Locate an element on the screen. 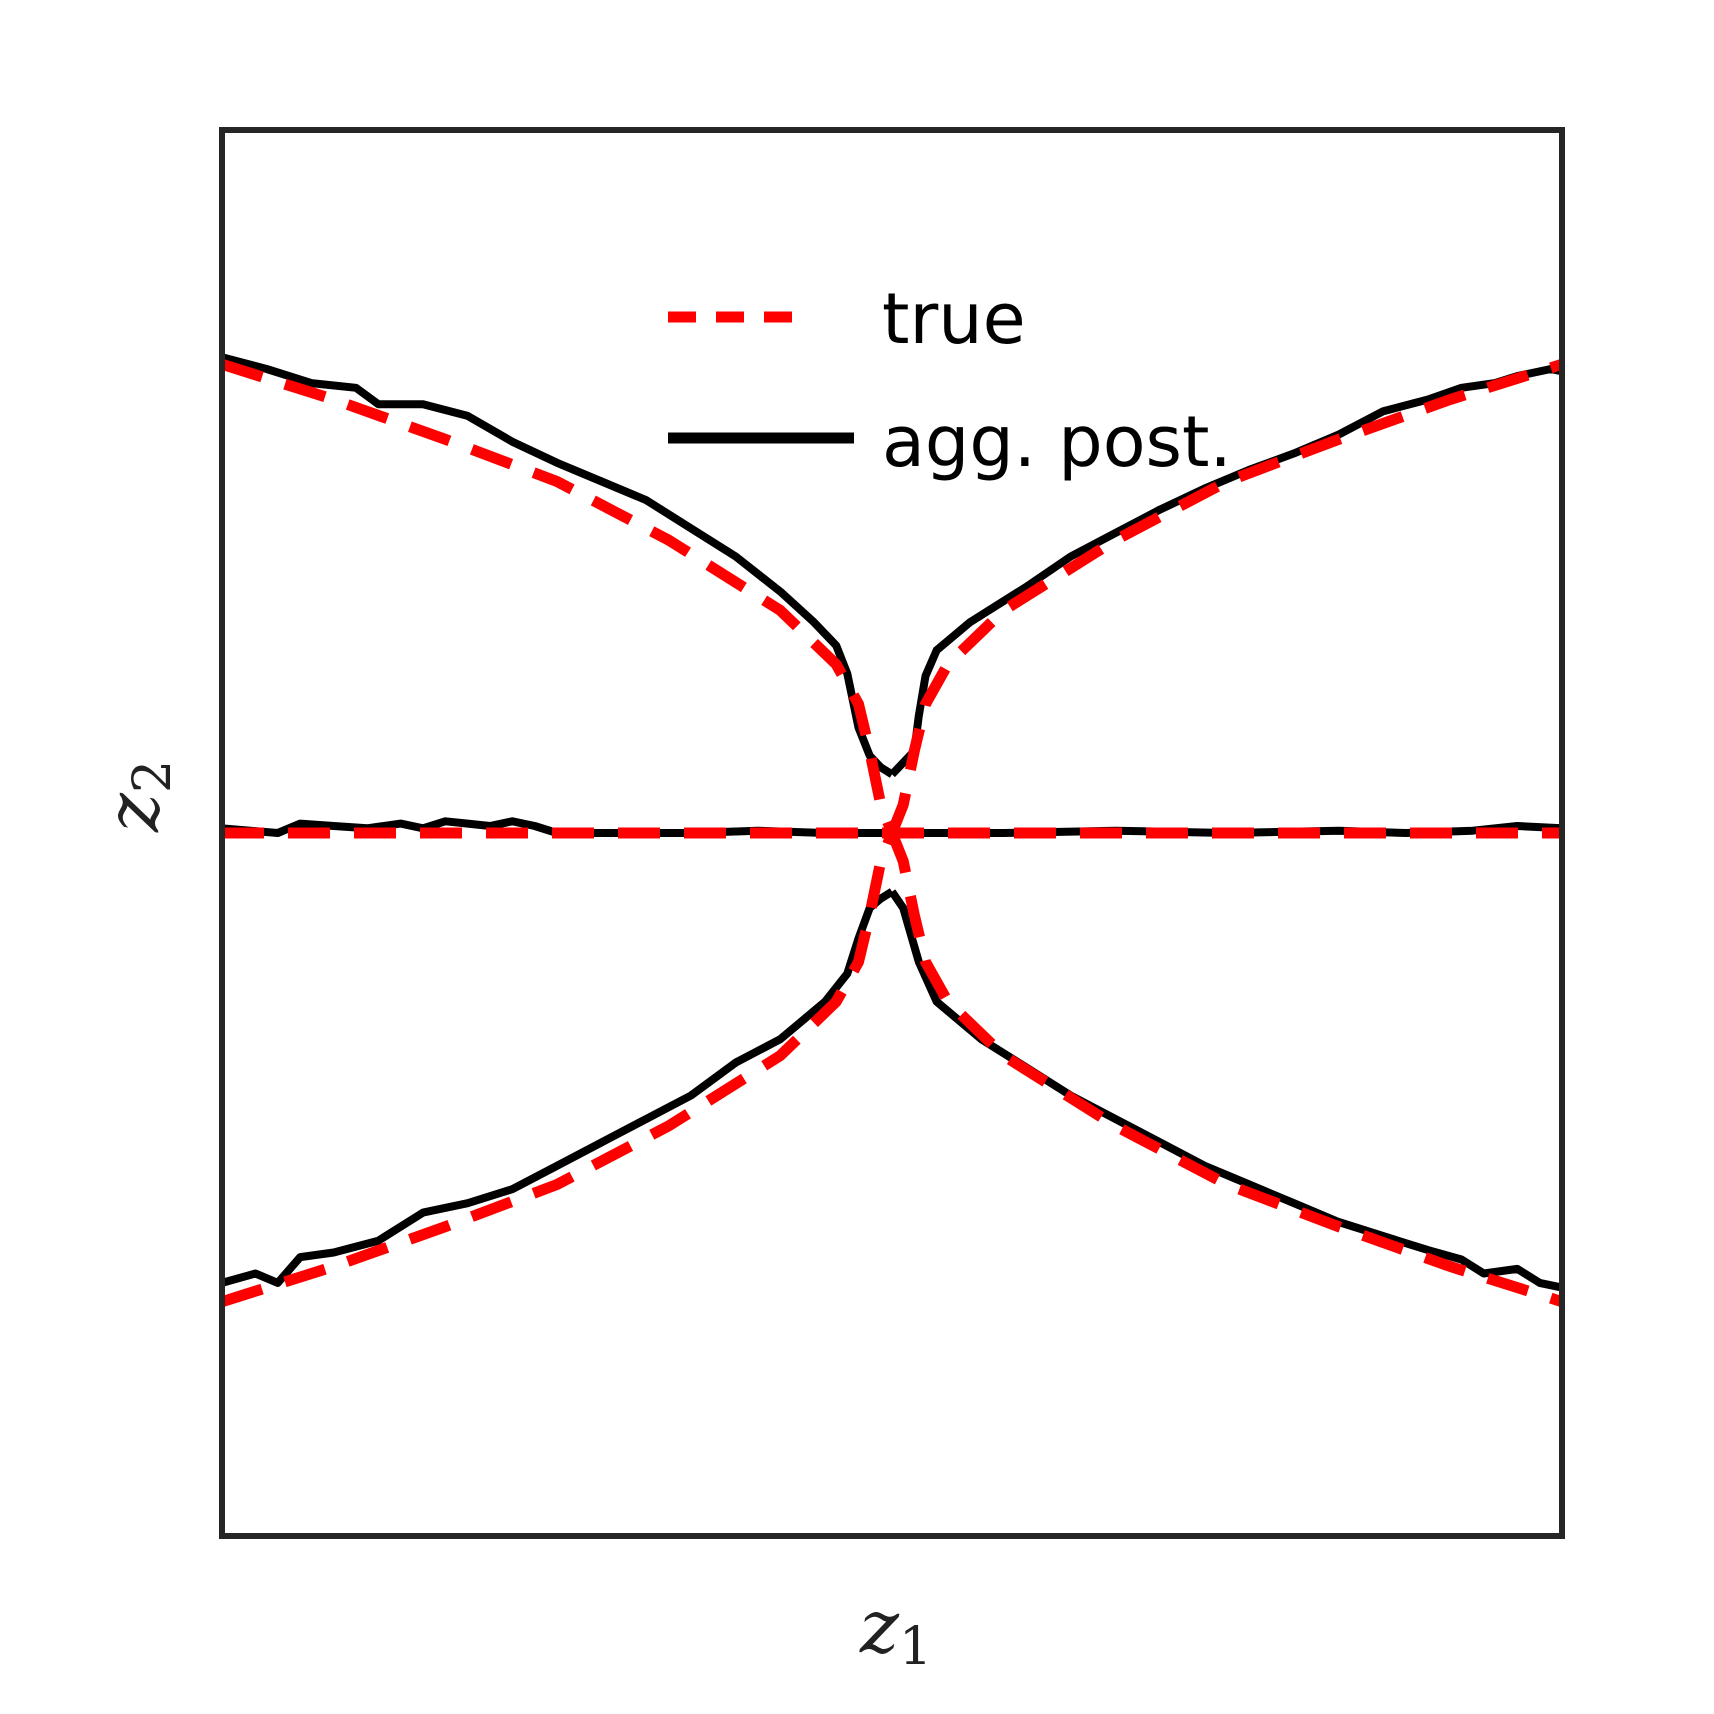 The height and width of the screenshot is (1714, 1714). legend-label-true: true is located at coordinates (954, 319).